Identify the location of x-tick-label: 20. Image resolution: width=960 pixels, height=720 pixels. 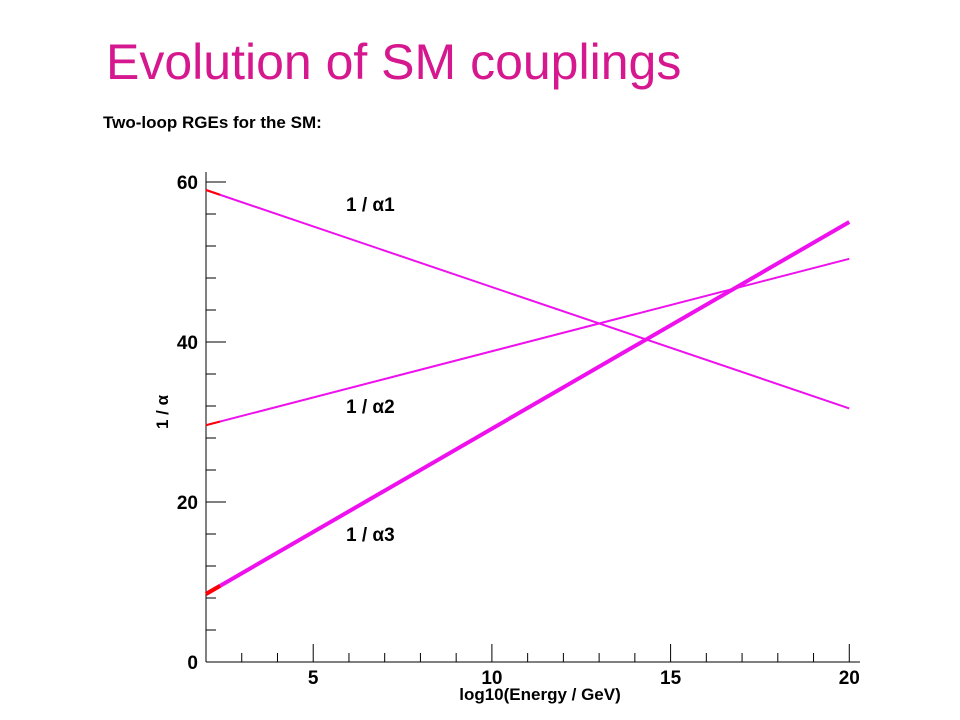
(849, 678).